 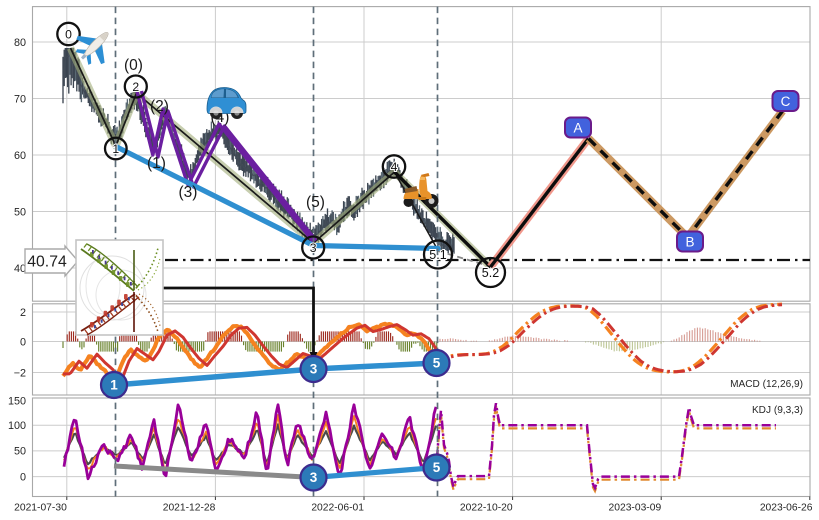 I want to click on svg-text: 2022-06-01, so click(x=337, y=508).